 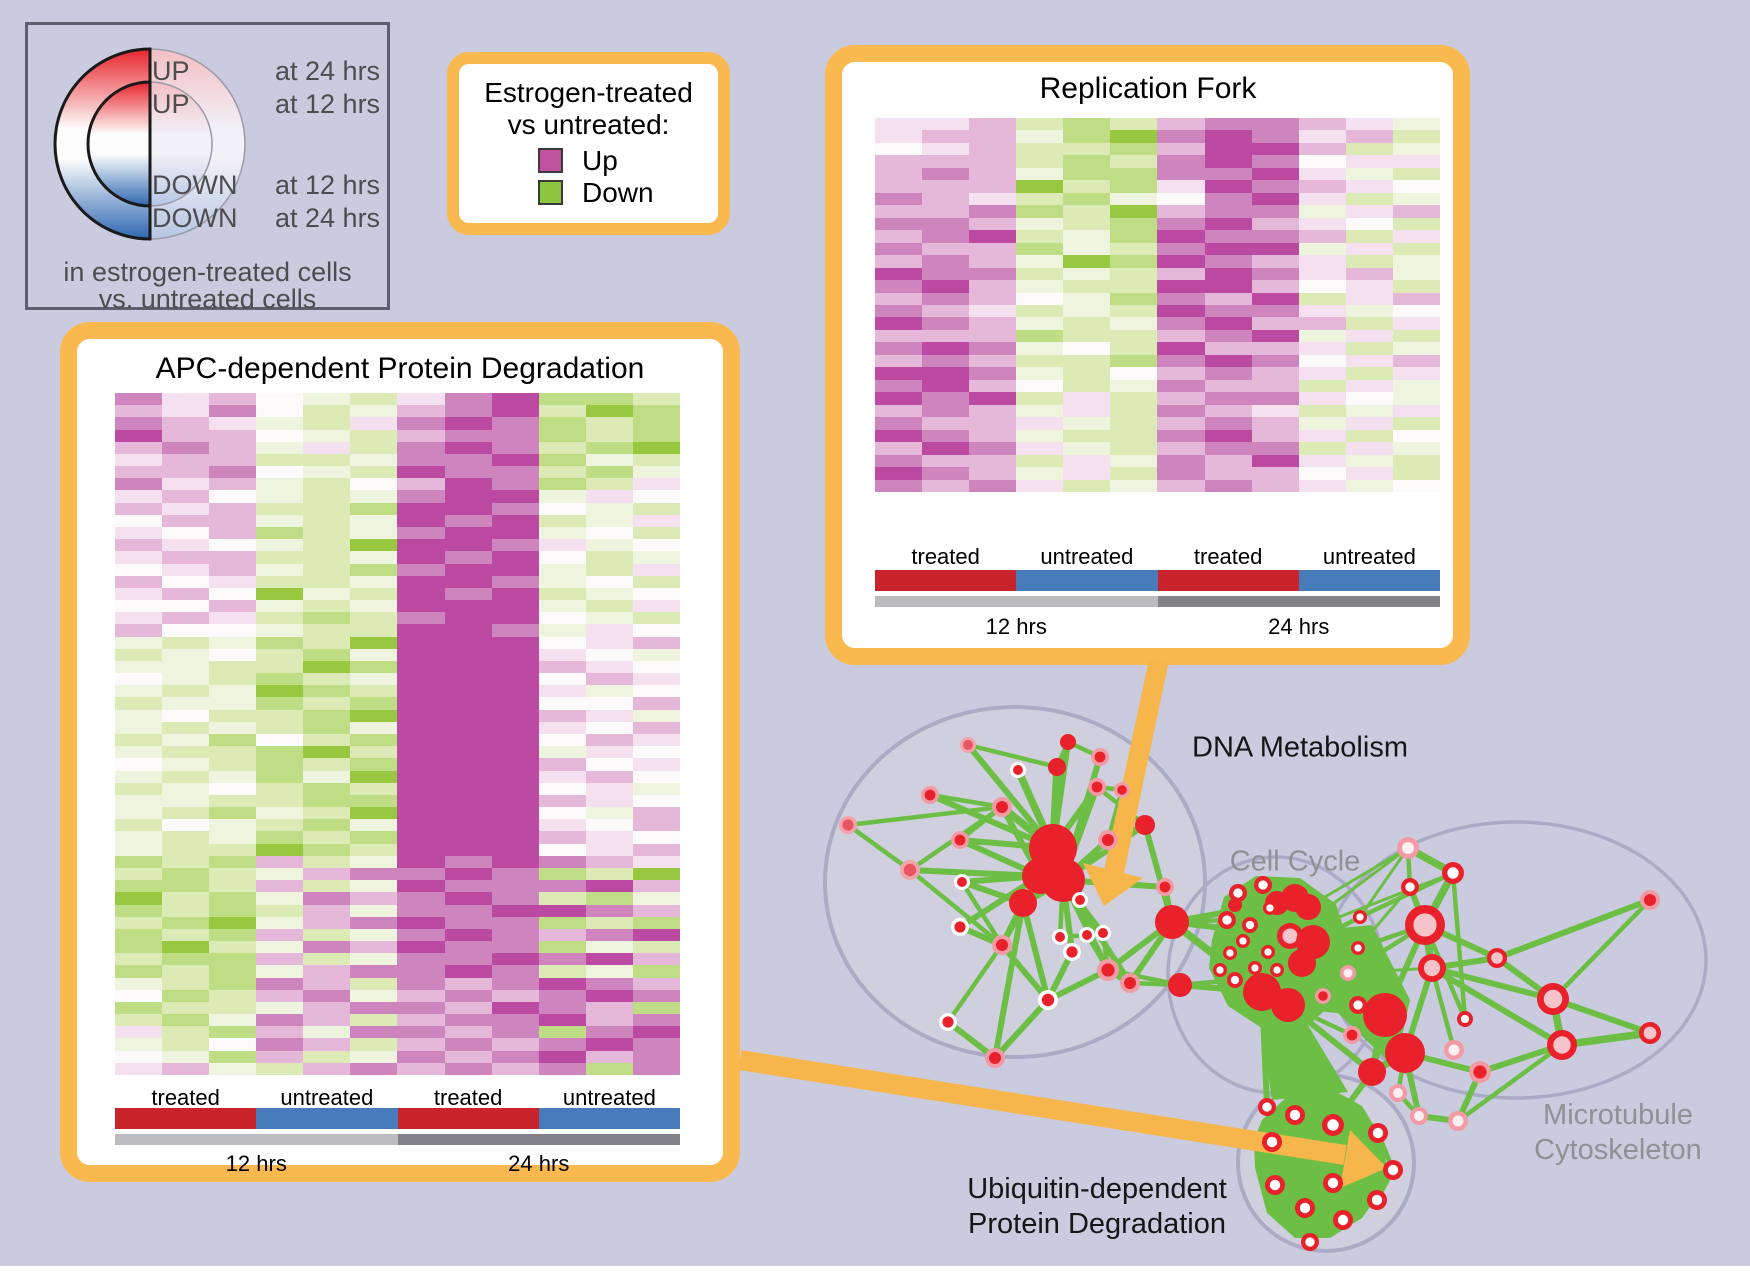 I want to click on estrogen-legend-title-line2: vs untreated:, so click(x=588, y=124).